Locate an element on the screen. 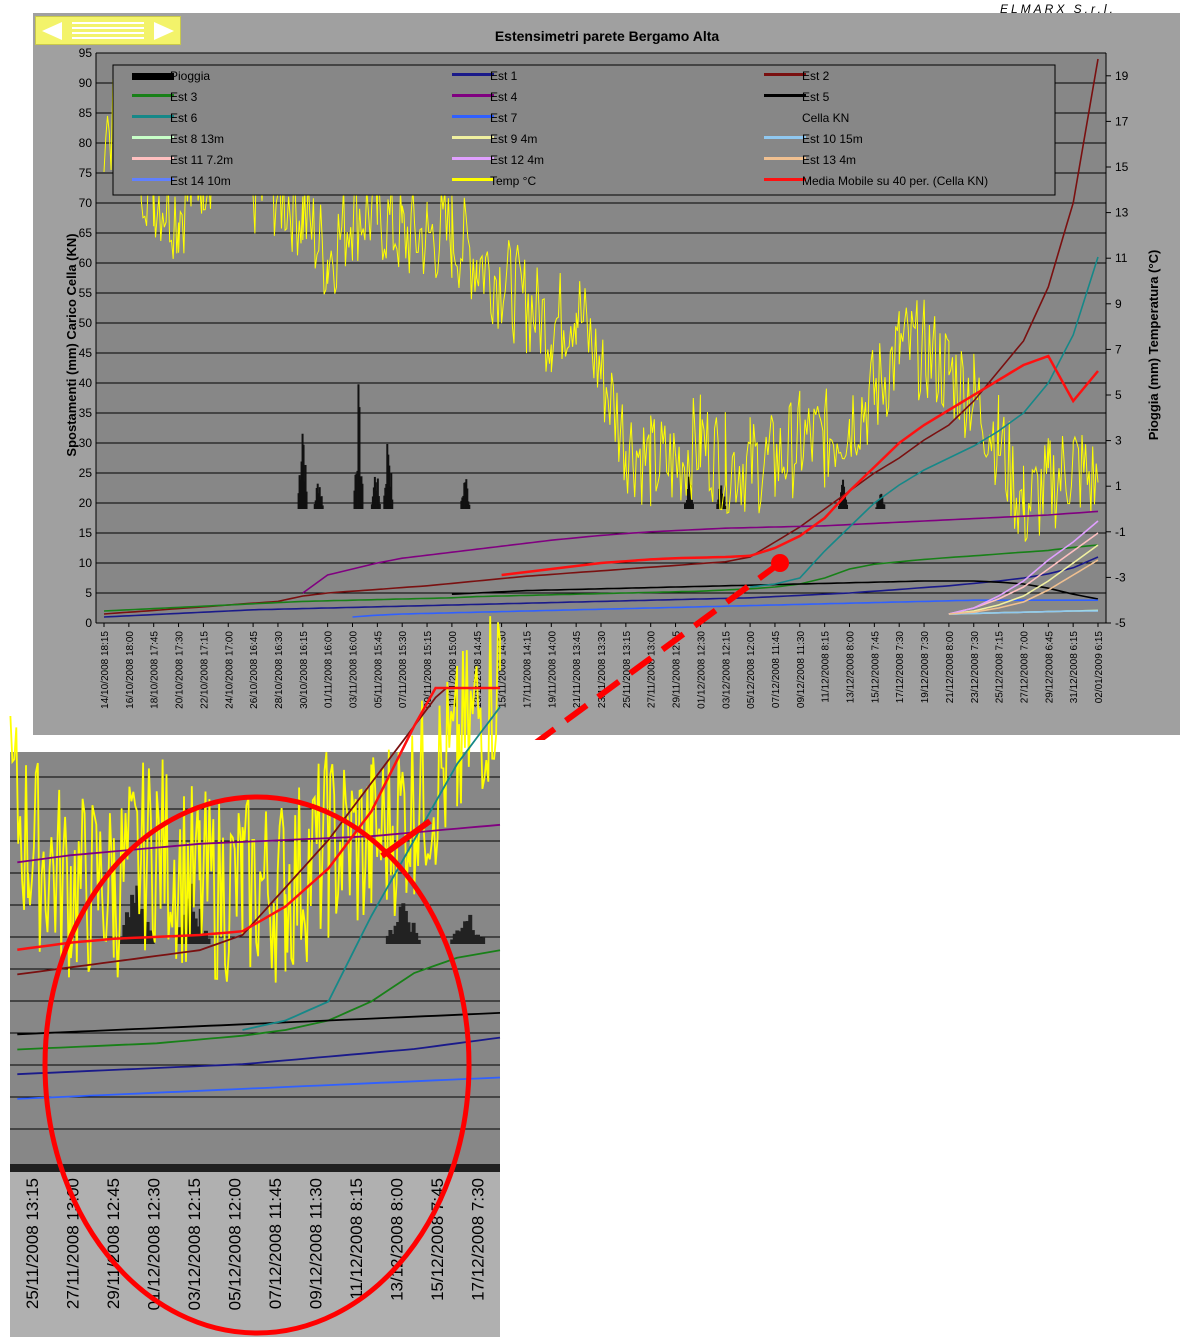 Image resolution: width=1187 pixels, height=1337 pixels. zoom-x-tick-label: 27/11/2008 13:00 is located at coordinates (73, 1243).